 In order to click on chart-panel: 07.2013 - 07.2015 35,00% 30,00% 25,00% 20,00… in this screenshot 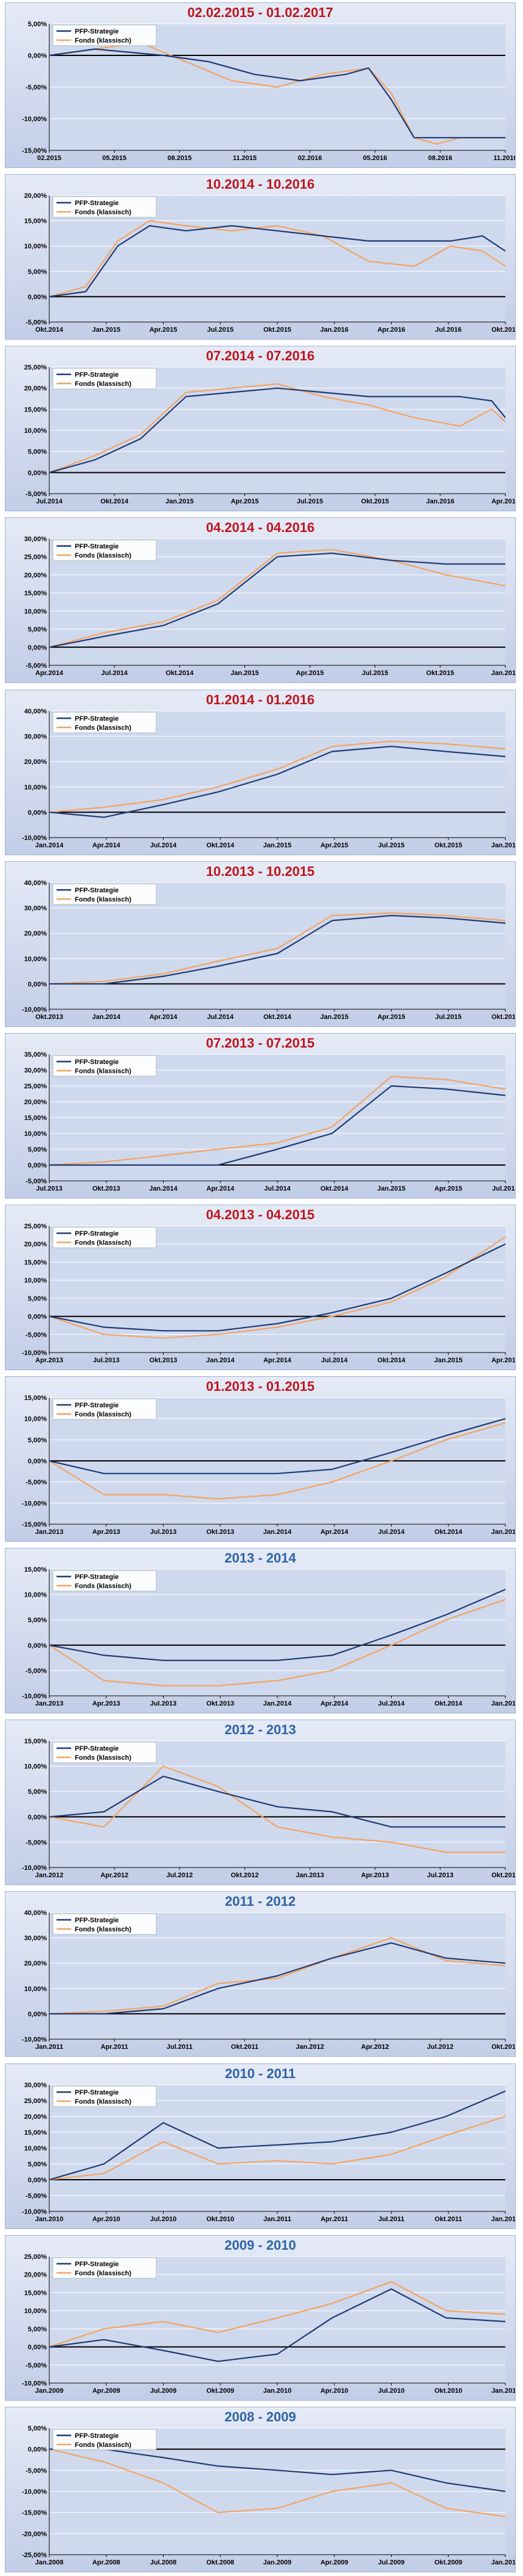, I will do `click(260, 1116)`.